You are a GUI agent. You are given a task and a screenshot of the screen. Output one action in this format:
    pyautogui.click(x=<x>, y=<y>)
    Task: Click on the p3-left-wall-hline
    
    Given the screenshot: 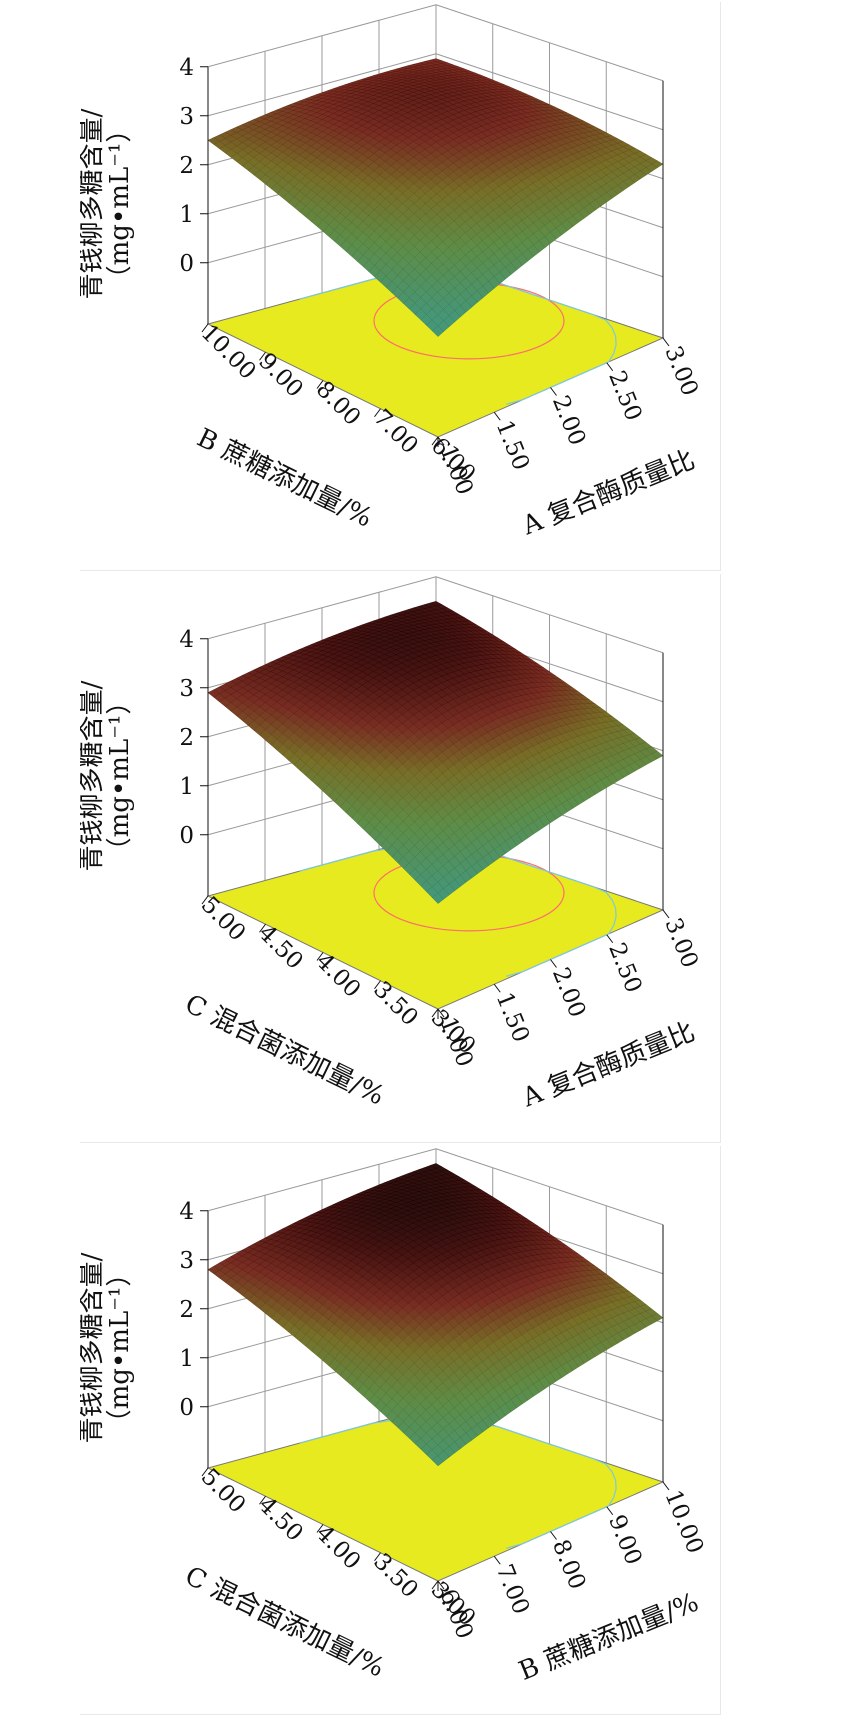 What is the action you would take?
    pyautogui.click(x=322, y=1180)
    